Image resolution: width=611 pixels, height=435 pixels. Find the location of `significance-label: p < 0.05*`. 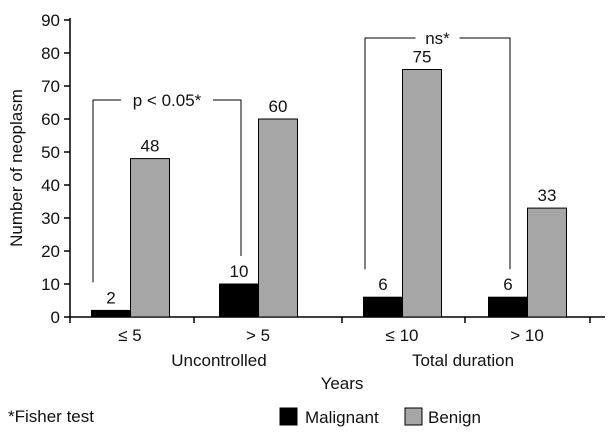

significance-label: p < 0.05* is located at coordinates (167, 100).